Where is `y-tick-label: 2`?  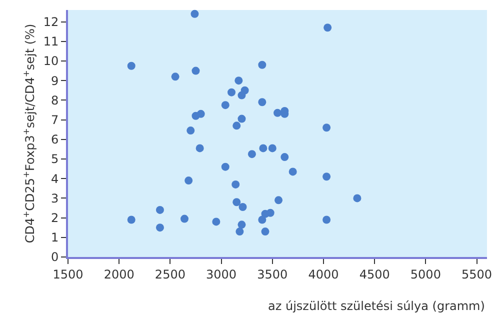
y-tick-label: 2 is located at coordinates (54, 217).